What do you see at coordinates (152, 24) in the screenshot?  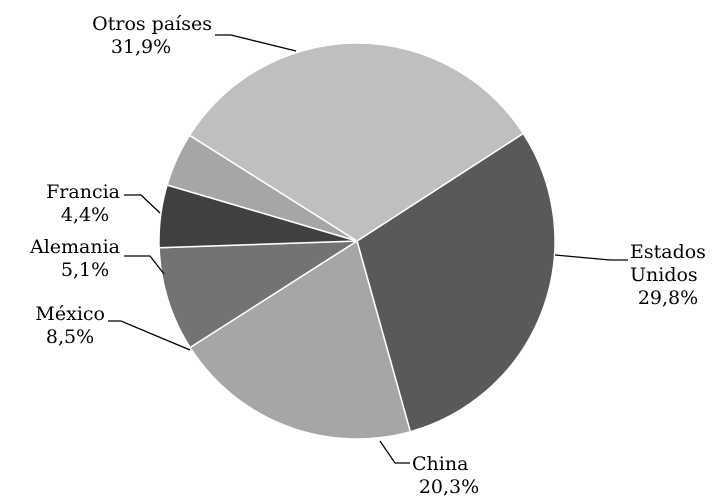 I see `slice-name-label: Otros países` at bounding box center [152, 24].